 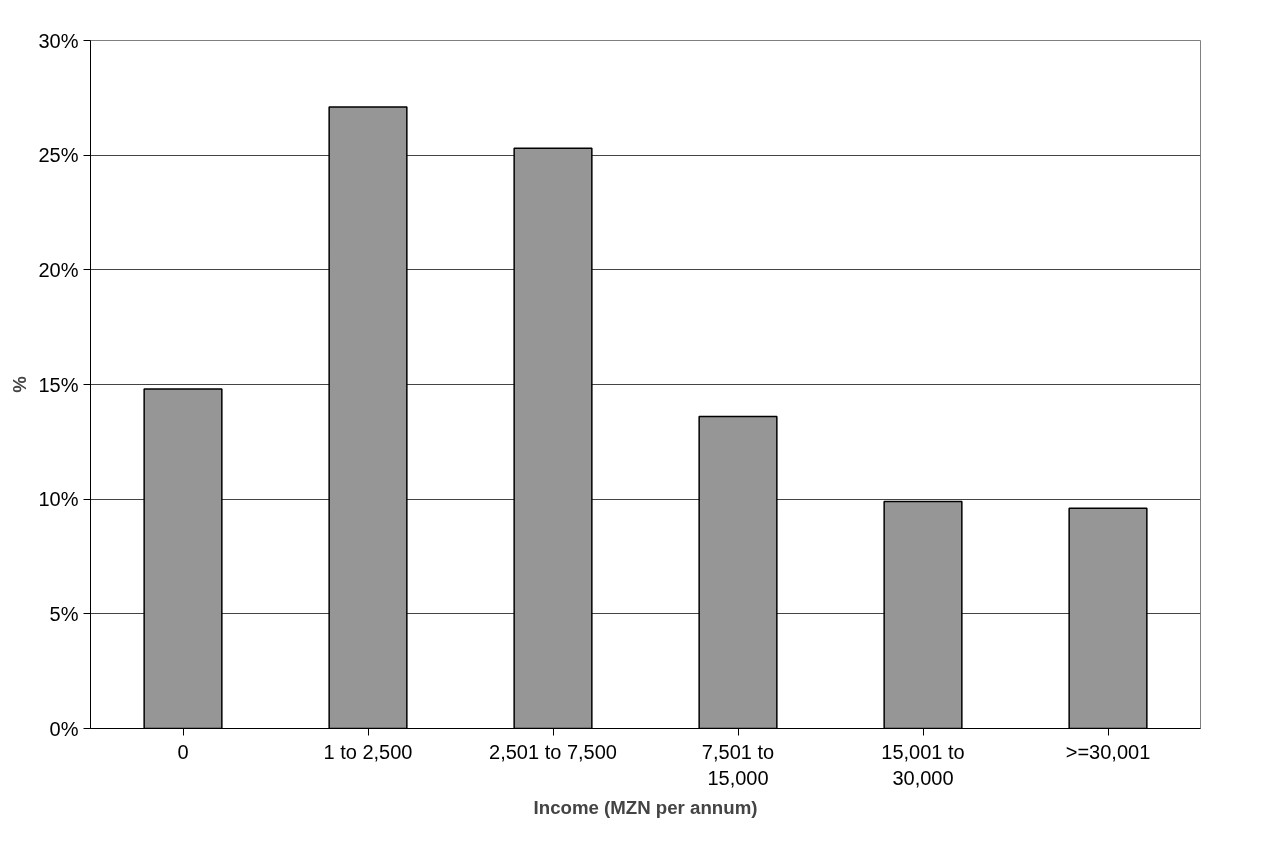 What do you see at coordinates (58, 384) in the screenshot?
I see `y-tick-label: 15%` at bounding box center [58, 384].